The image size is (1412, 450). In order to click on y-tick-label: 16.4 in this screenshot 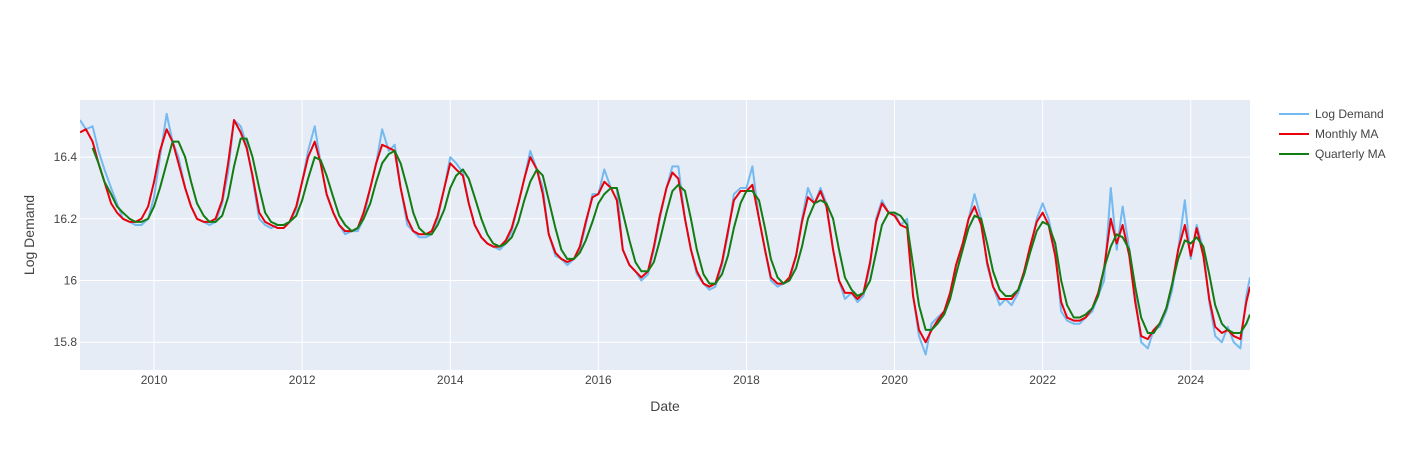, I will do `click(66, 157)`.